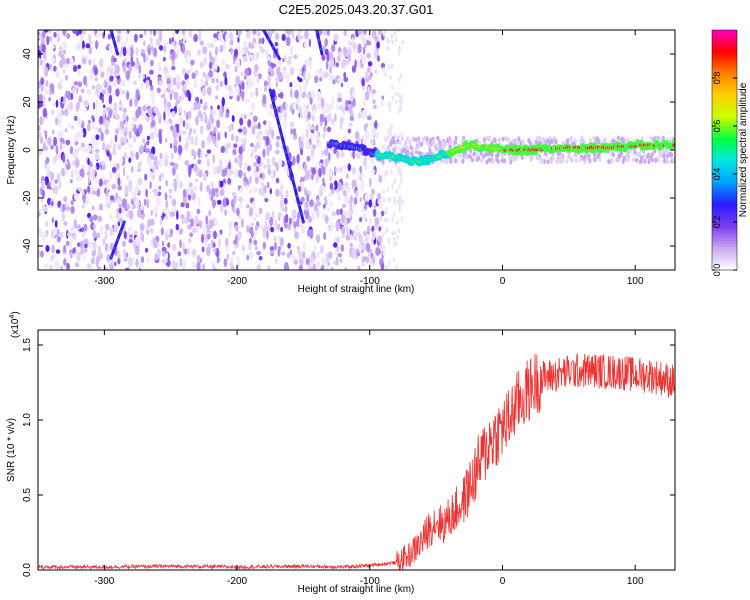 This screenshot has width=750, height=600. What do you see at coordinates (27, 420) in the screenshot?
I see `snr-y-tick-label: 1.0` at bounding box center [27, 420].